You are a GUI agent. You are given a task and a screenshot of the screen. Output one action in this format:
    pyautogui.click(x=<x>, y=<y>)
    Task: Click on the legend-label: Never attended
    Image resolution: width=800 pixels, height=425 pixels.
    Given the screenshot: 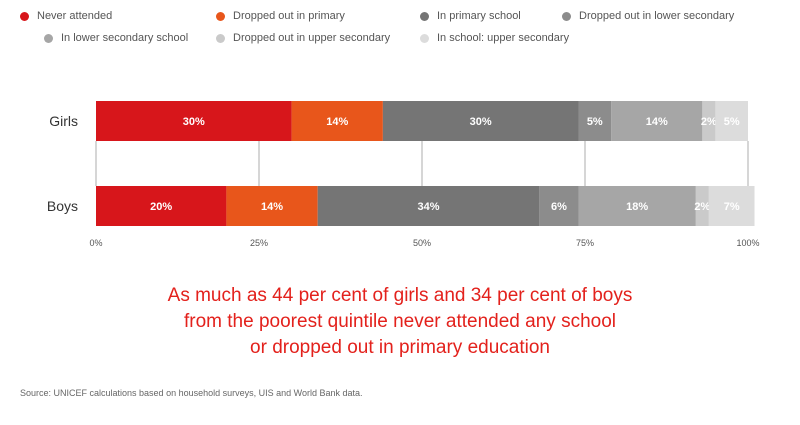 What is the action you would take?
    pyautogui.click(x=75, y=16)
    